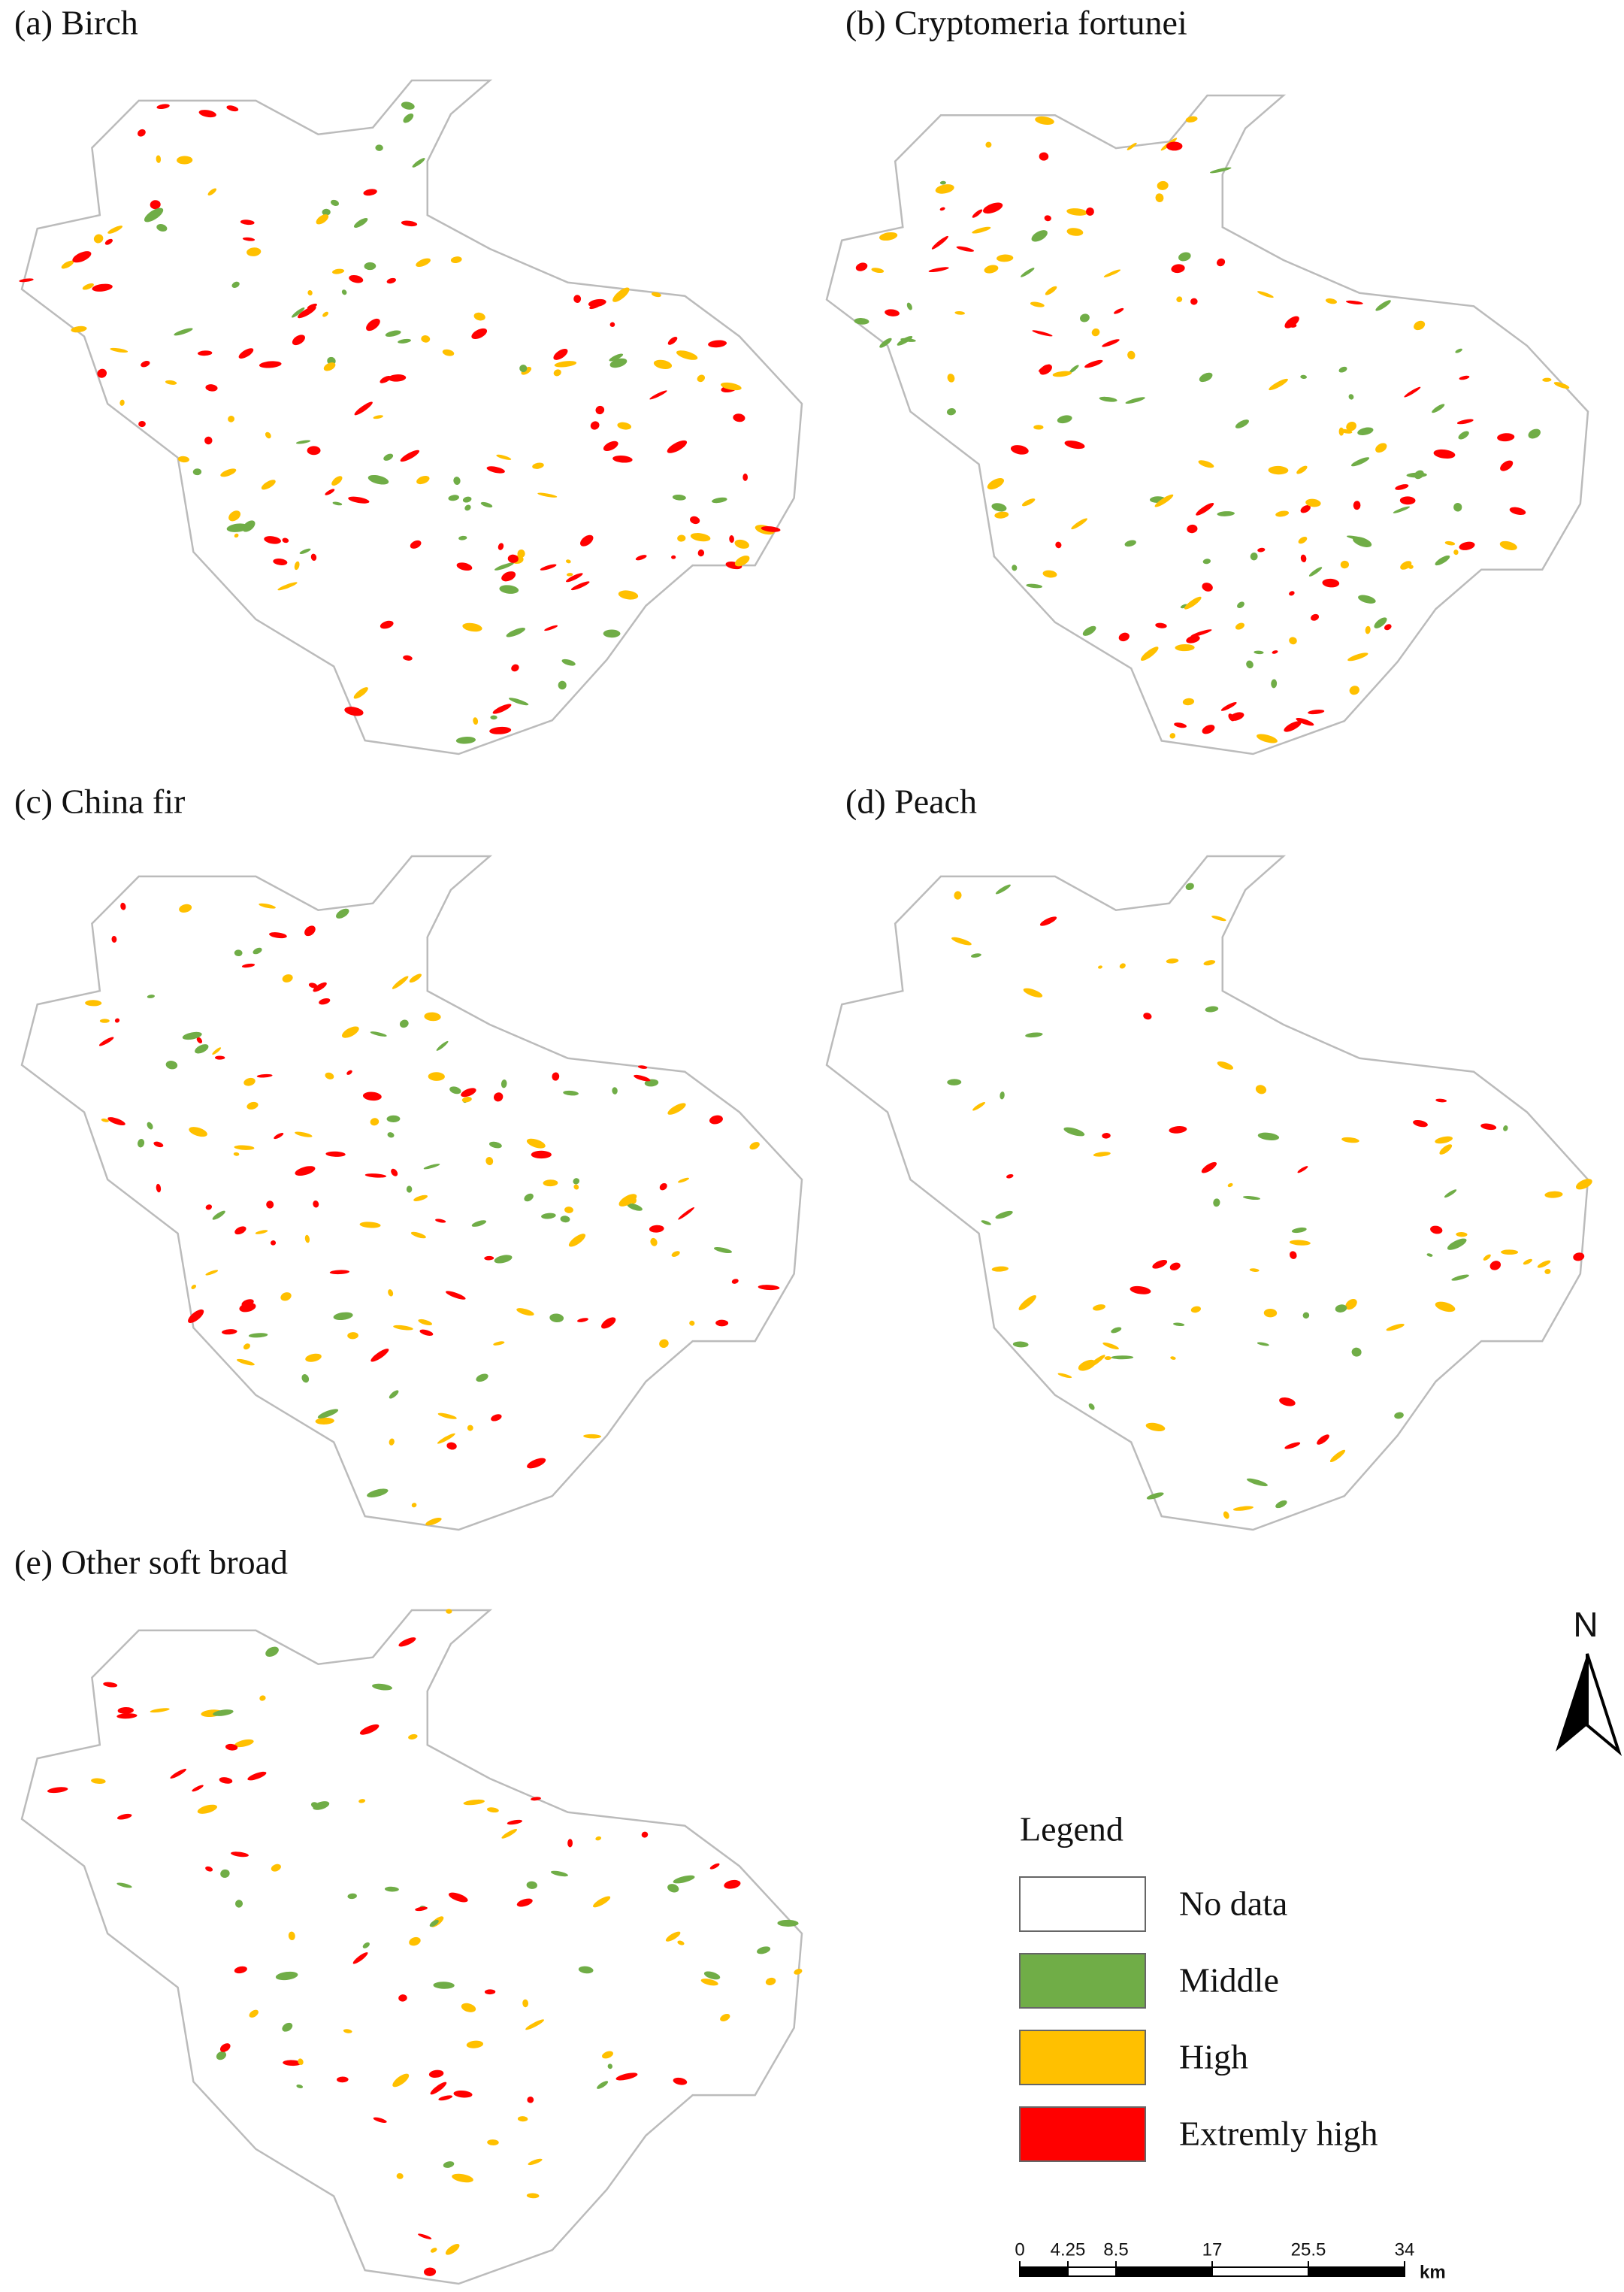 Image resolution: width=1624 pixels, height=2292 pixels. Describe the element at coordinates (1278, 2134) in the screenshot. I see `legend-label: Extremly high` at that location.